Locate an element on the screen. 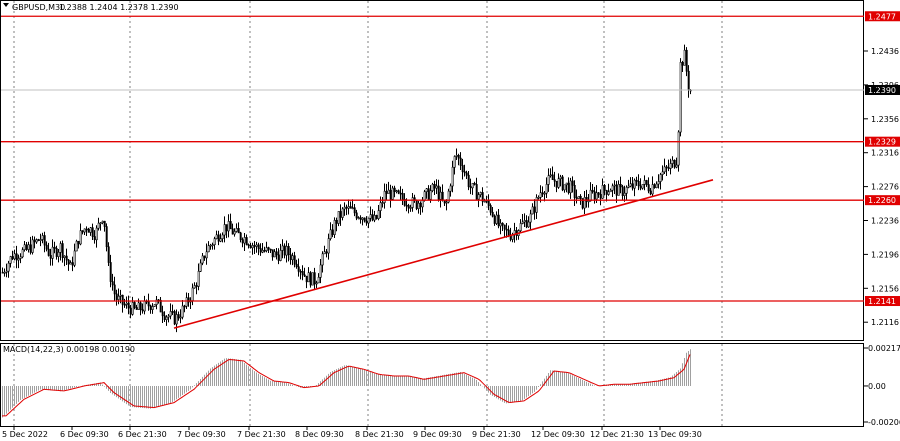 This screenshot has height=441, width=900. macd-tick-label: 0.00217 is located at coordinates (884, 348).